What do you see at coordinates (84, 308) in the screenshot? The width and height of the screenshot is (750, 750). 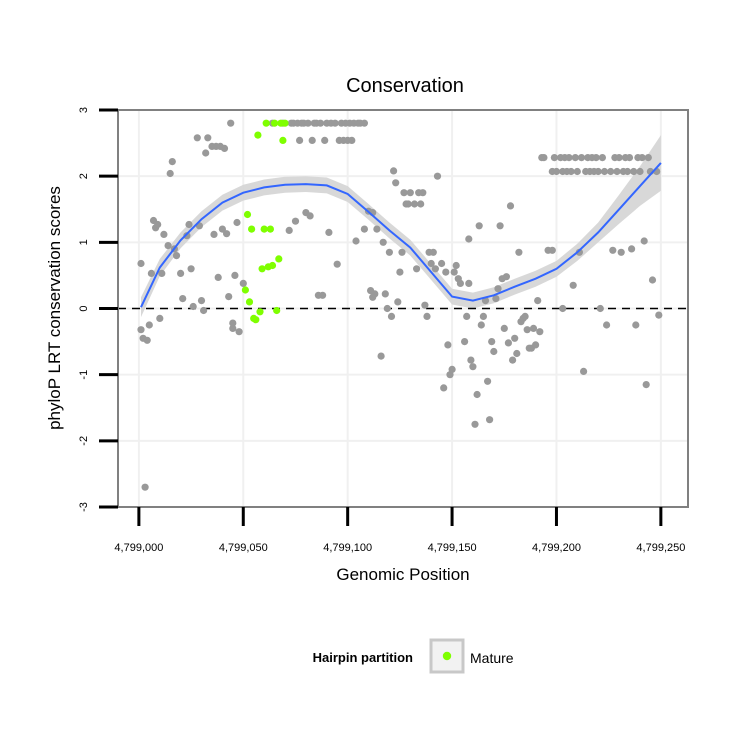 I see `y-tick-label: 0` at bounding box center [84, 308].